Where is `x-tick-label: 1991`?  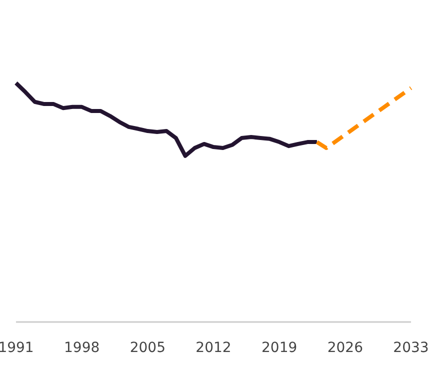 x-tick-label: 1991 is located at coordinates (17, 348).